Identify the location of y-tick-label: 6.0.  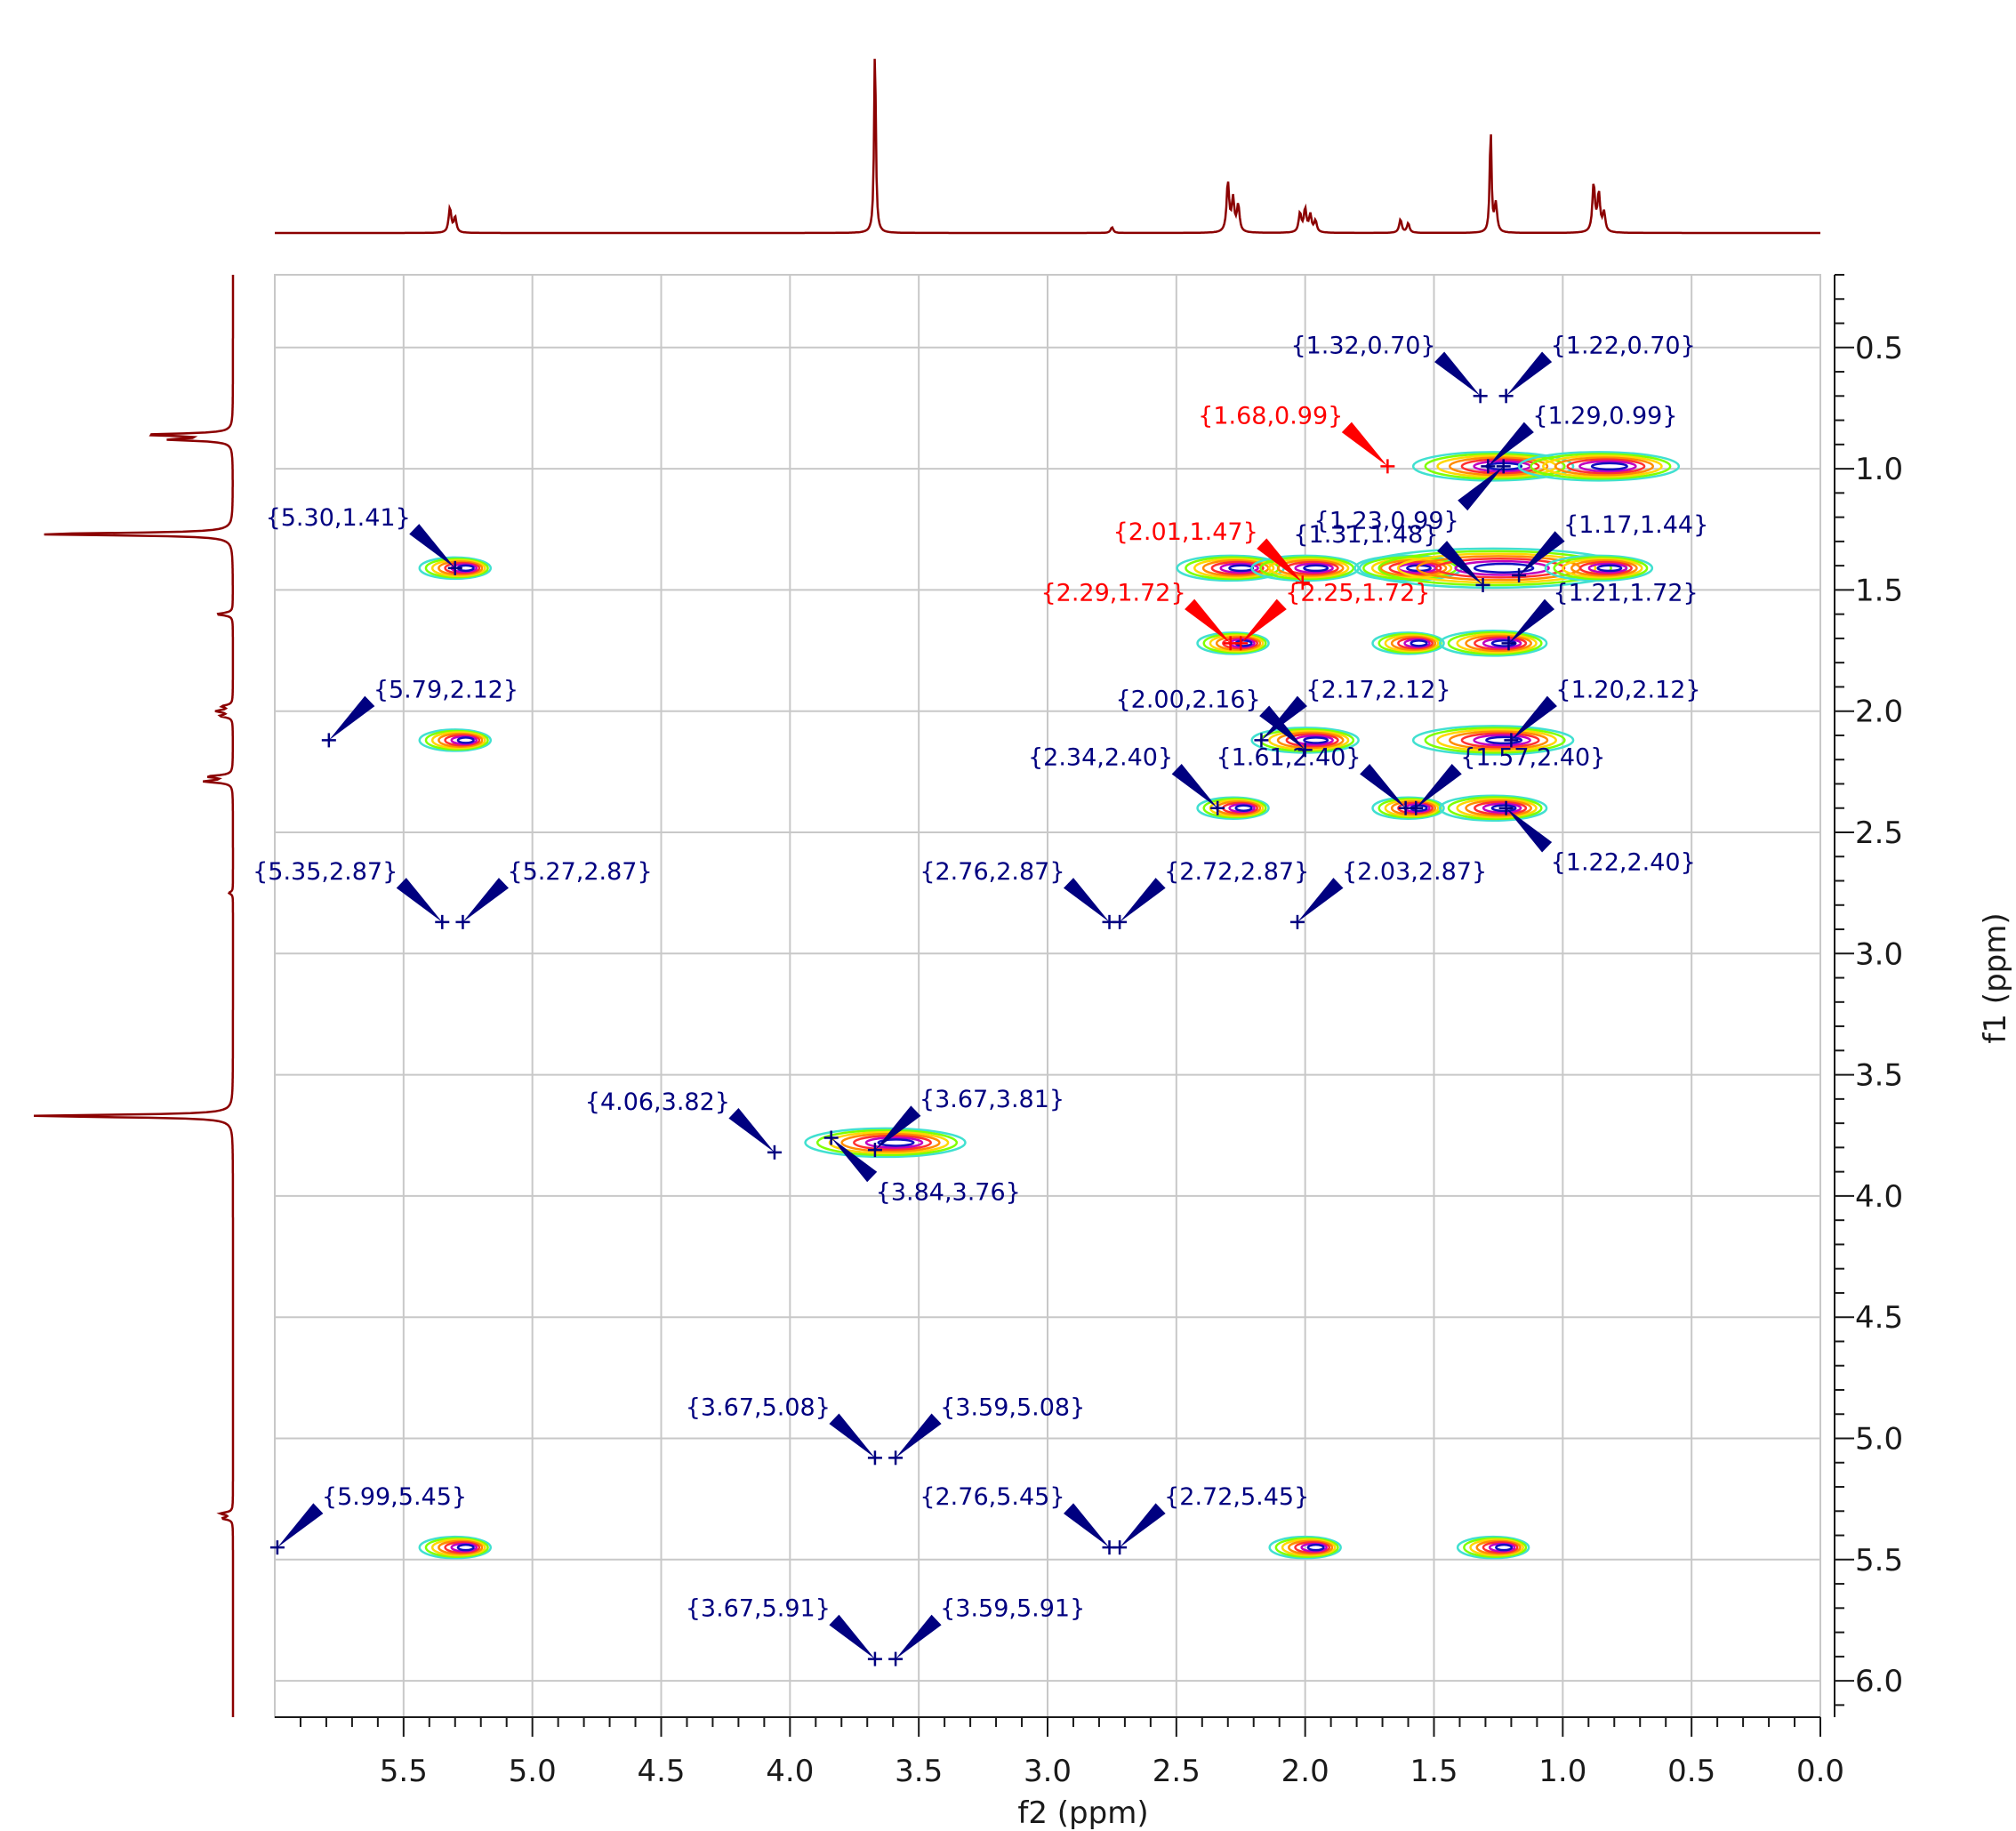
(1879, 1681).